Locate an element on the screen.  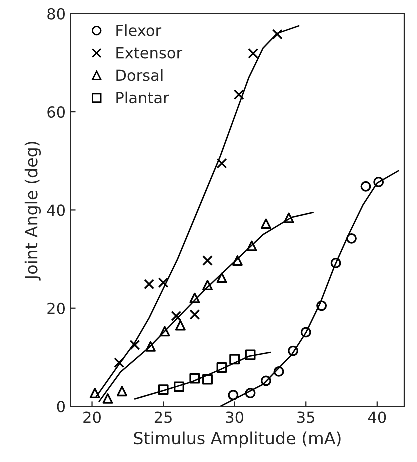
y-tick-label: 60 is located at coordinates (57, 112).